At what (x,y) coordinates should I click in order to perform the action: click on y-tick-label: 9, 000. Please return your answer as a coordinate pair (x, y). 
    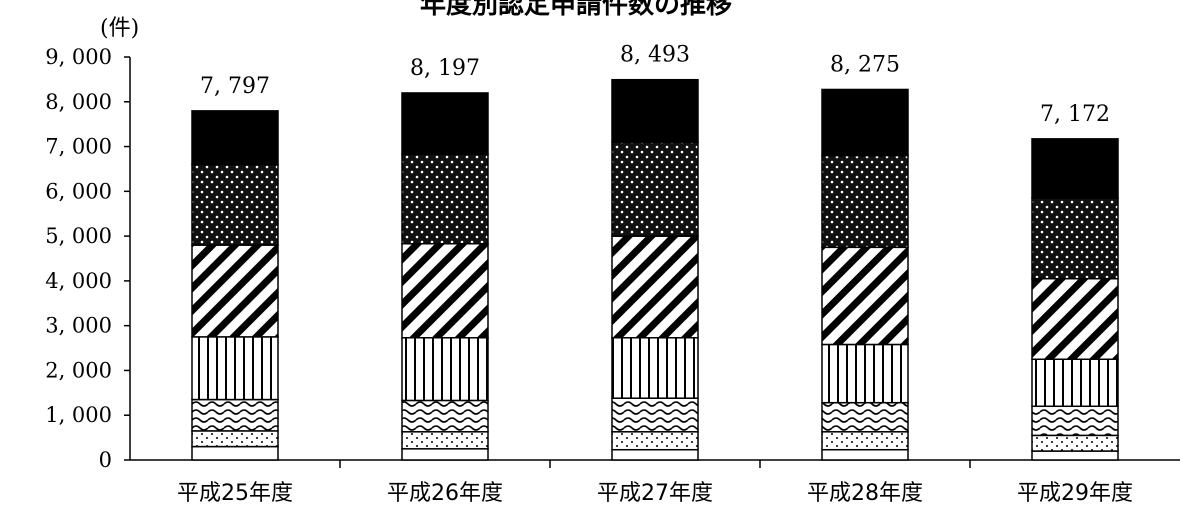
    Looking at the image, I should click on (78, 57).